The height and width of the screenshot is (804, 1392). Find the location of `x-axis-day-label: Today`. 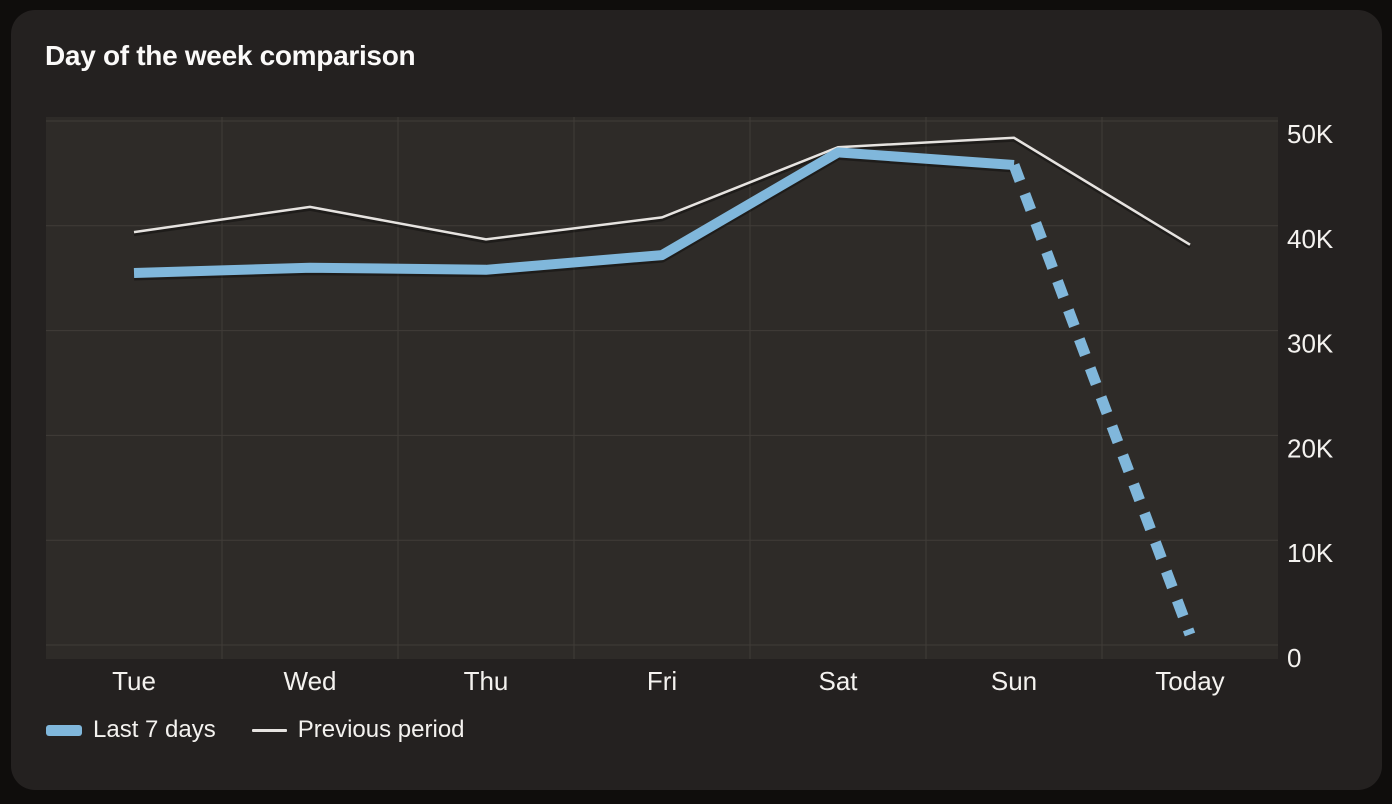

x-axis-day-label: Today is located at coordinates (1189, 681).